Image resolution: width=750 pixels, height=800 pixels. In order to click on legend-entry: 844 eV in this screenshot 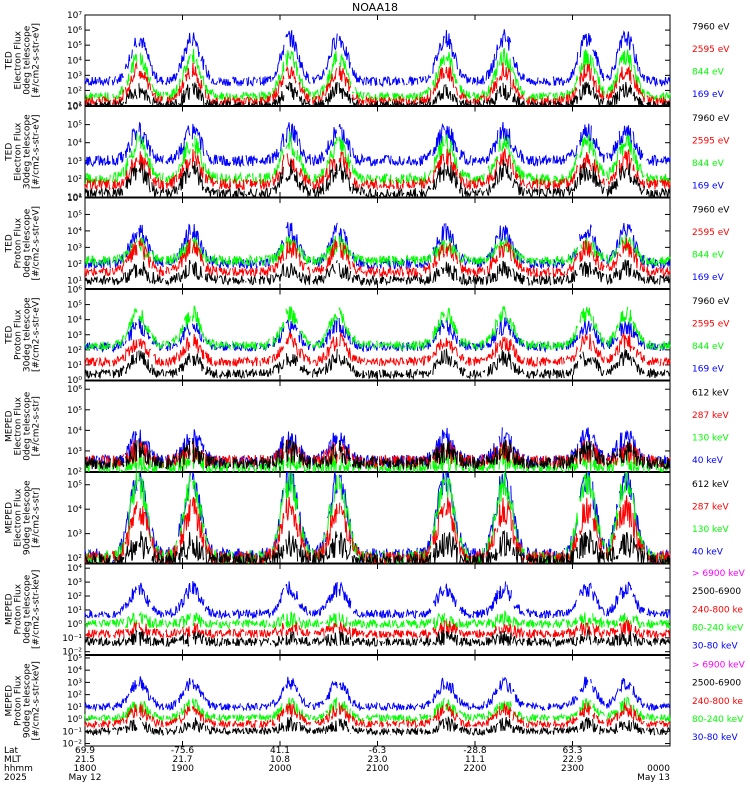, I will do `click(708, 256)`.